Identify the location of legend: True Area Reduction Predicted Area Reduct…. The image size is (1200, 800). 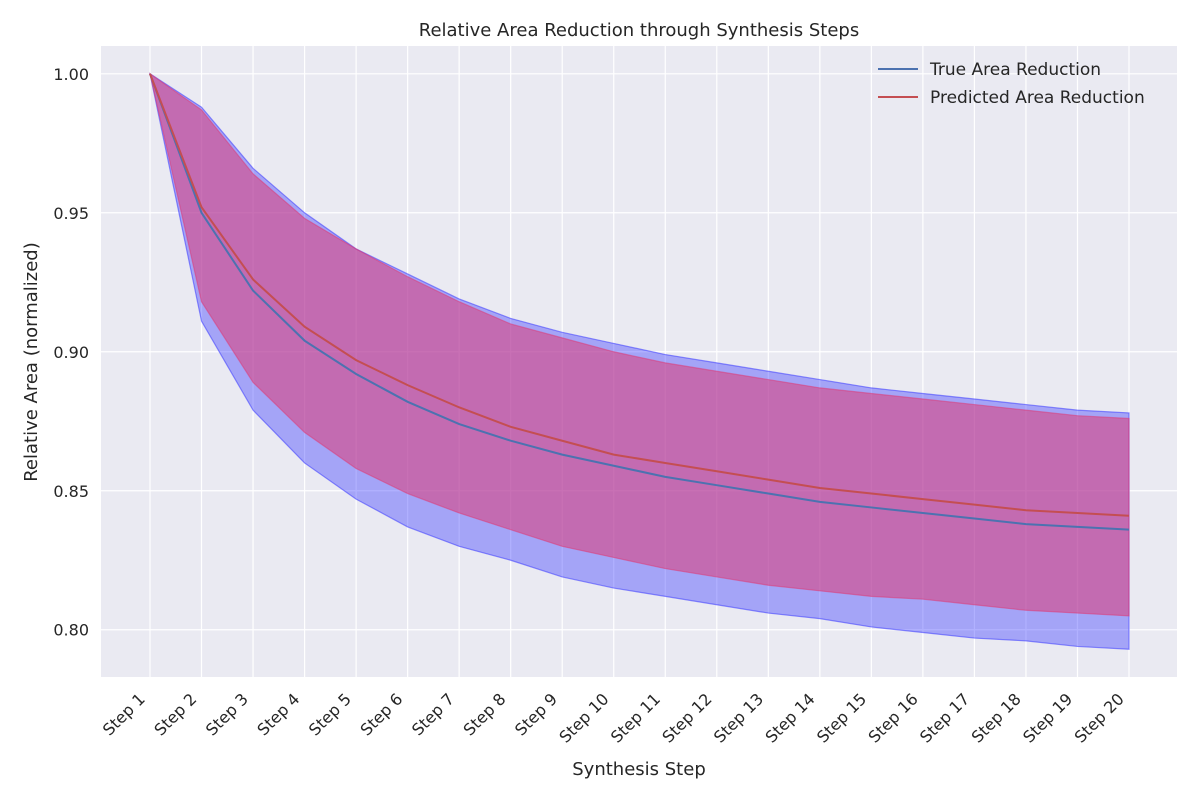
(1011, 84).